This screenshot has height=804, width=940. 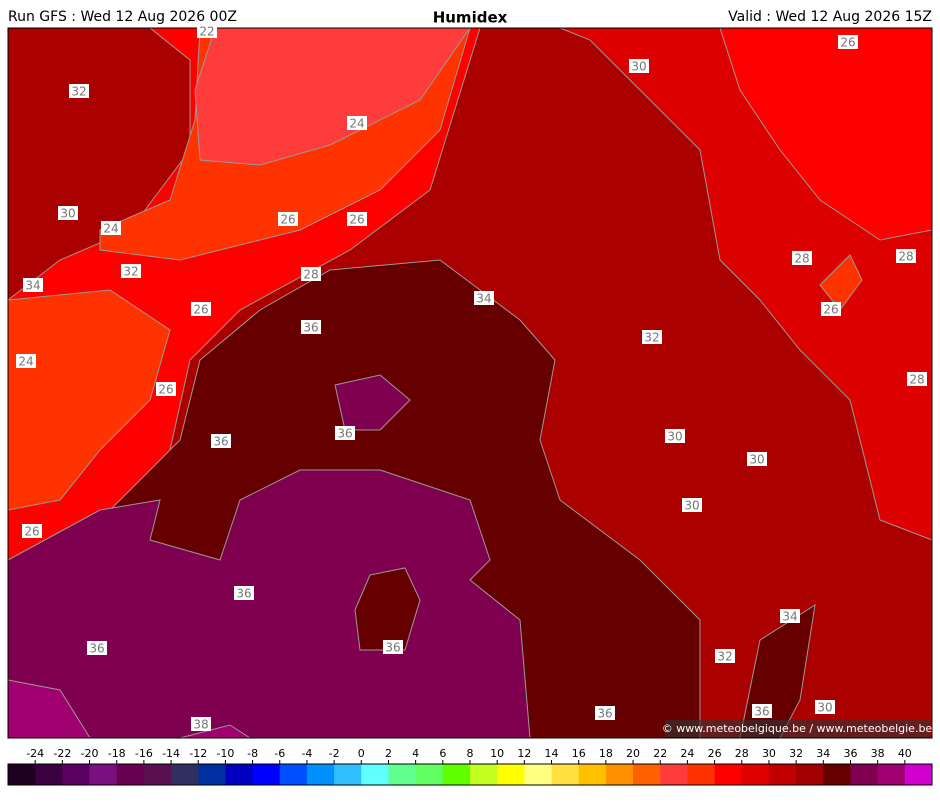 I want to click on colorbar-label: -18, so click(x=117, y=753).